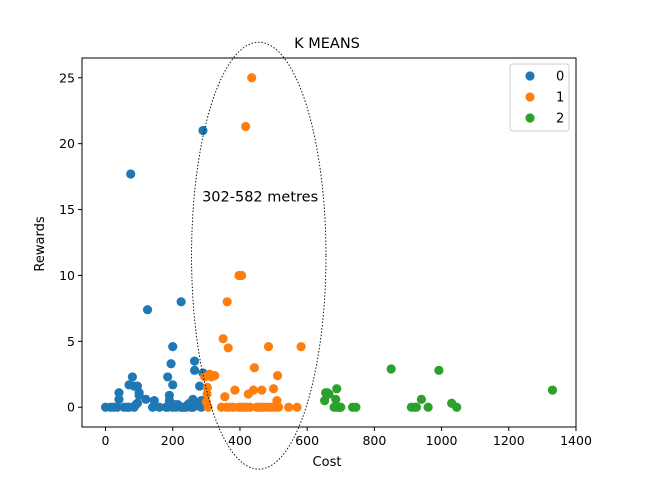 Image resolution: width=660 pixels, height=500 pixels. Describe the element at coordinates (260, 197) in the screenshot. I see `annotation-text: 302-582 metres` at that location.